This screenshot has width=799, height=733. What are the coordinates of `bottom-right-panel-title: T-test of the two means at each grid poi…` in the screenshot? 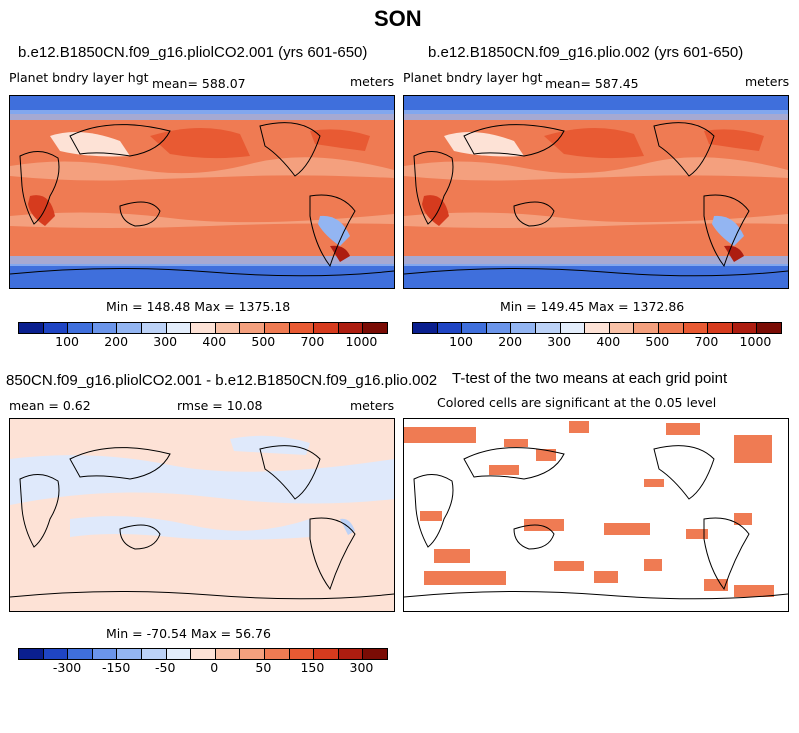 It's located at (590, 378).